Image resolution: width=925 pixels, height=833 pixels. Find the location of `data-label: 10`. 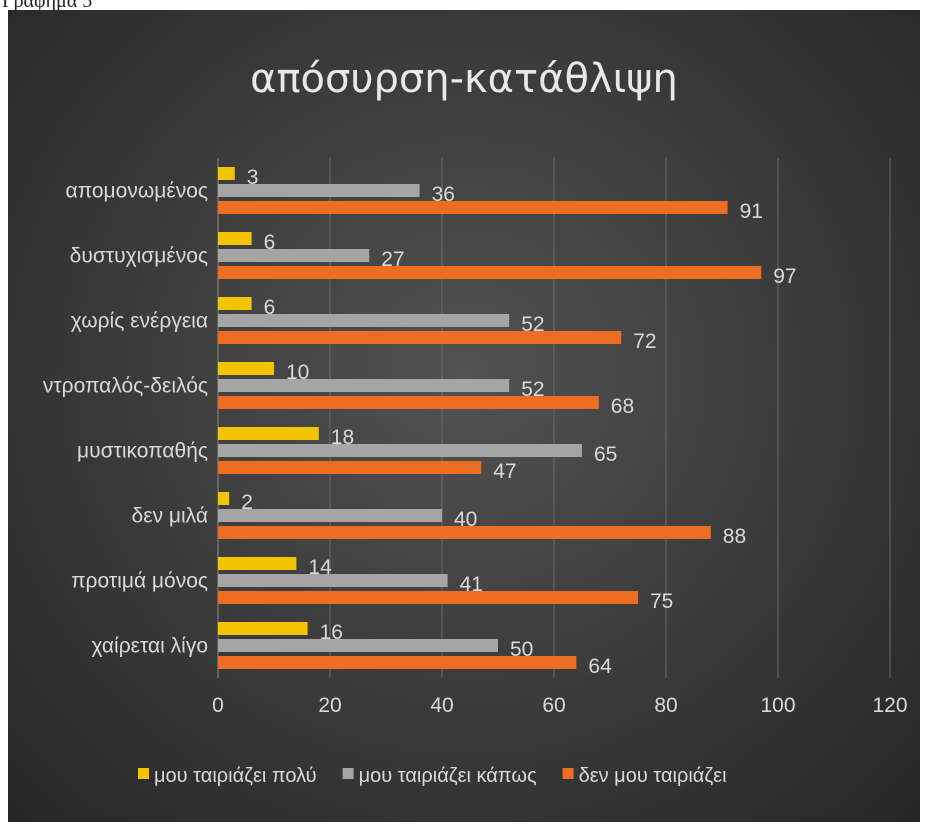

data-label: 10 is located at coordinates (297, 372).